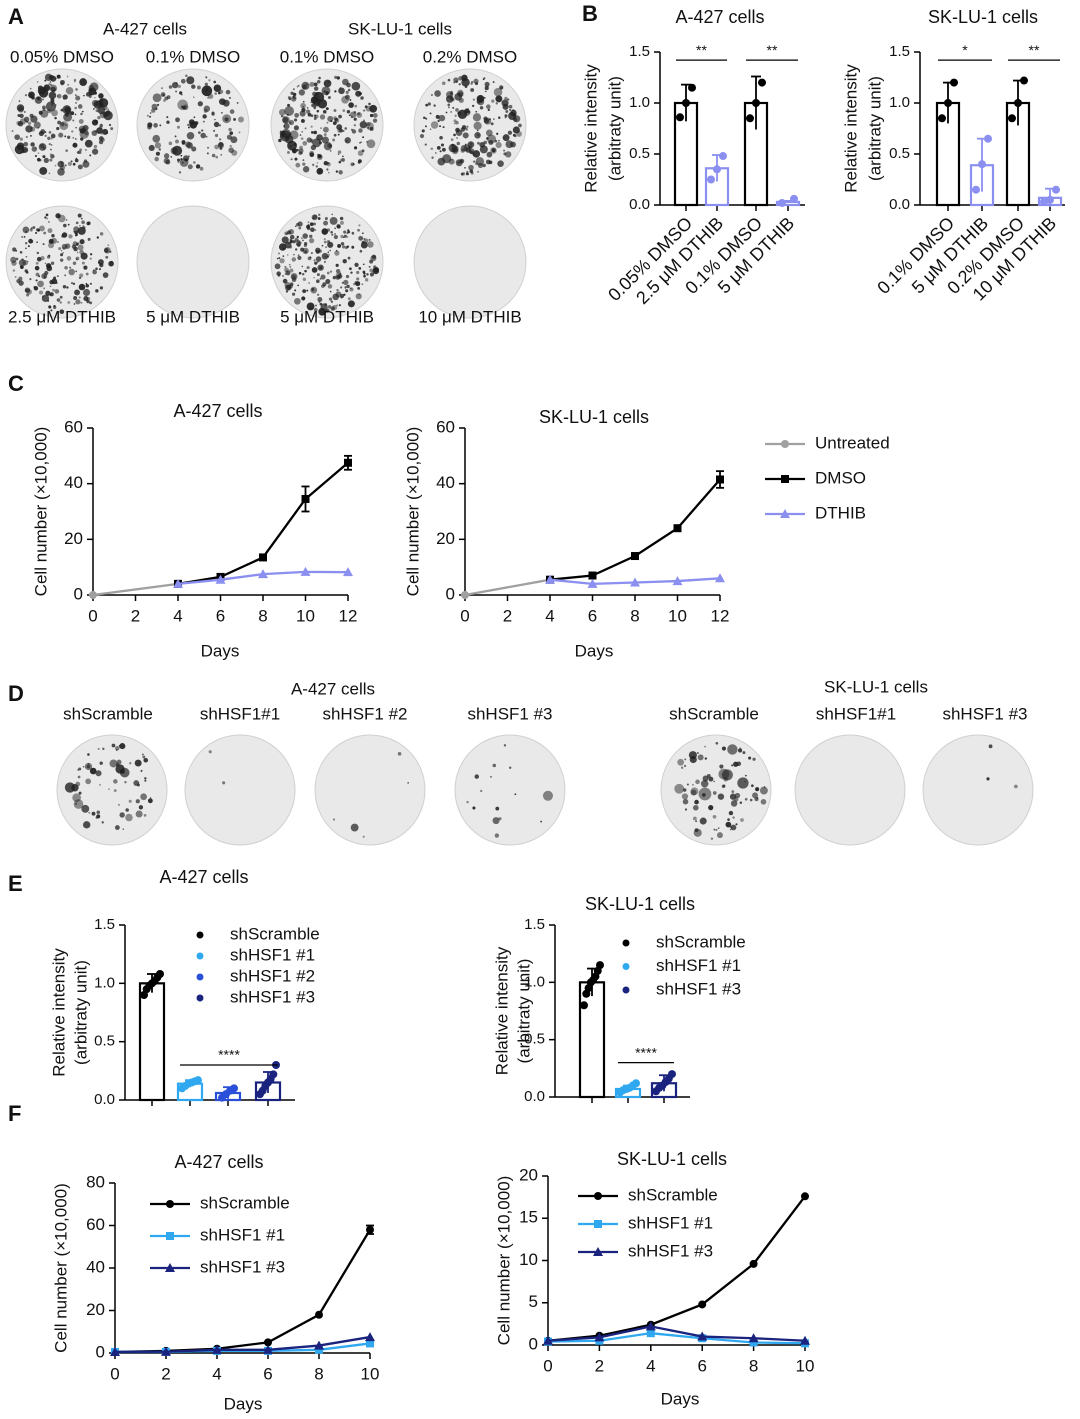 Image resolution: width=1080 pixels, height=1419 pixels. Describe the element at coordinates (73, 426) in the screenshot. I see `y-tick-label: 60` at that location.